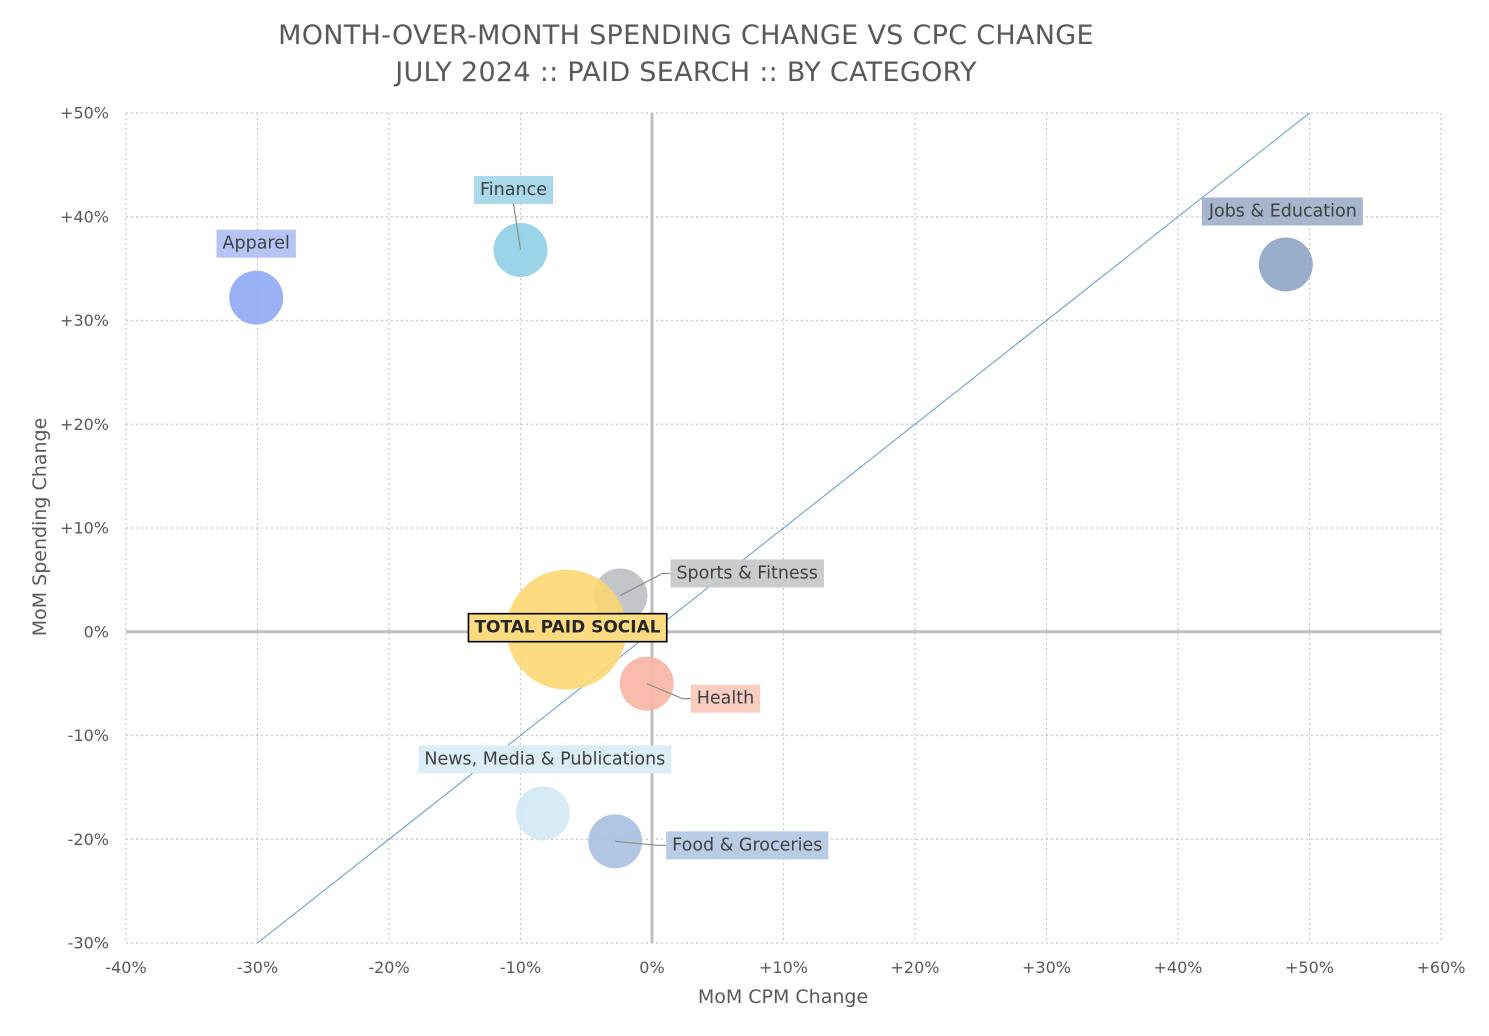 Image resolution: width=1489 pixels, height=1036 pixels. I want to click on y-axis-title: MoM Spending Change, so click(40, 527).